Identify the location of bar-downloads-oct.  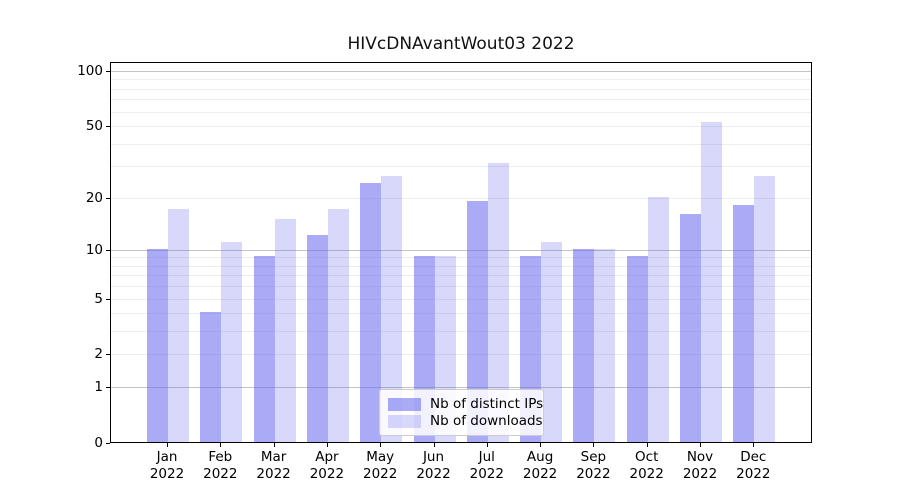
(658, 319).